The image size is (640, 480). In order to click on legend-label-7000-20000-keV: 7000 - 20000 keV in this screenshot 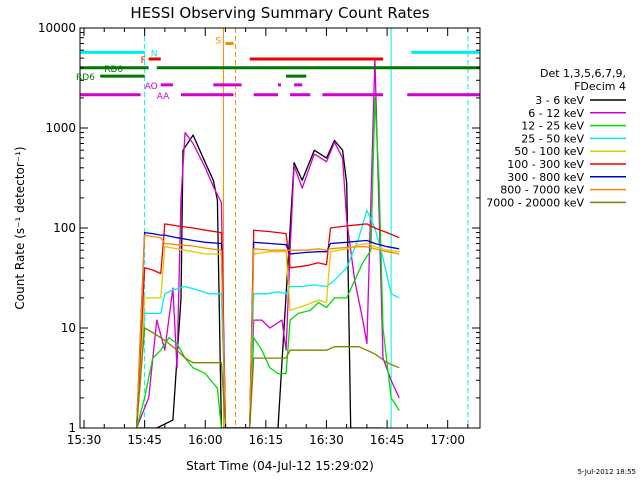, I will do `click(535, 202)`.